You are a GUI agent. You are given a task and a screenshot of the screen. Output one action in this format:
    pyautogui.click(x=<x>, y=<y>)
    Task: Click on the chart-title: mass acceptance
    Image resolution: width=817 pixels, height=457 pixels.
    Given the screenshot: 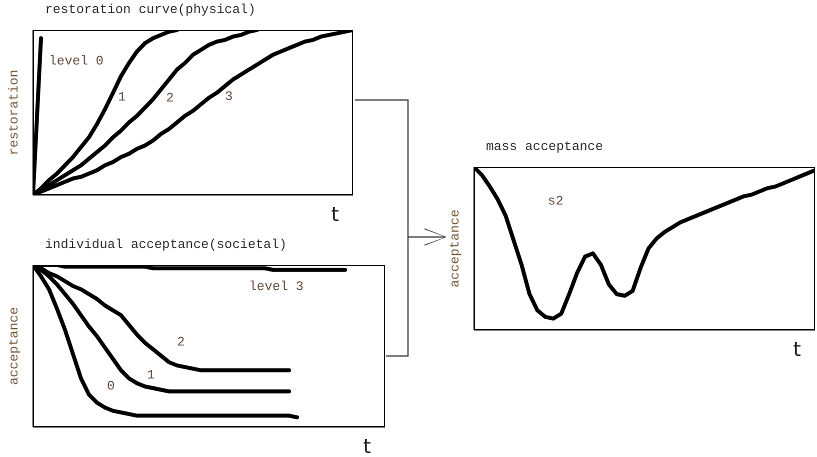 What is the action you would take?
    pyautogui.click(x=545, y=146)
    